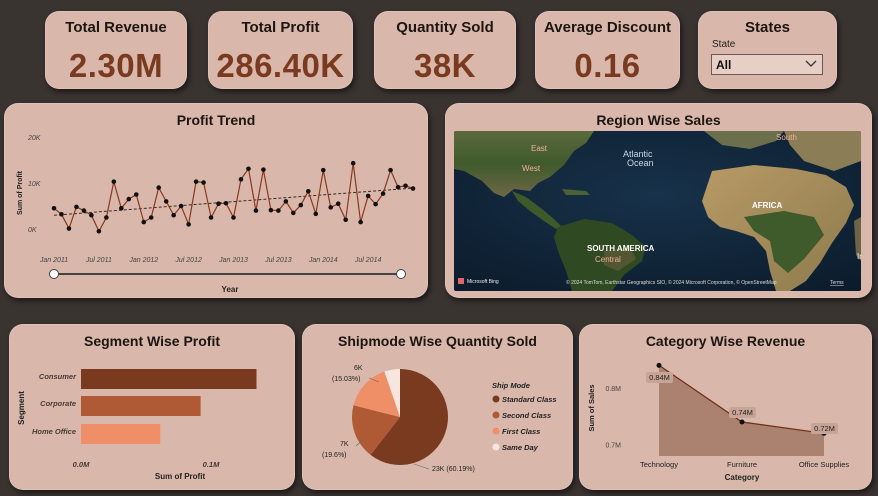  Describe the element at coordinates (437, 341) in the screenshot. I see `panel-title: Shipmode Wise Quantity Sold` at that location.